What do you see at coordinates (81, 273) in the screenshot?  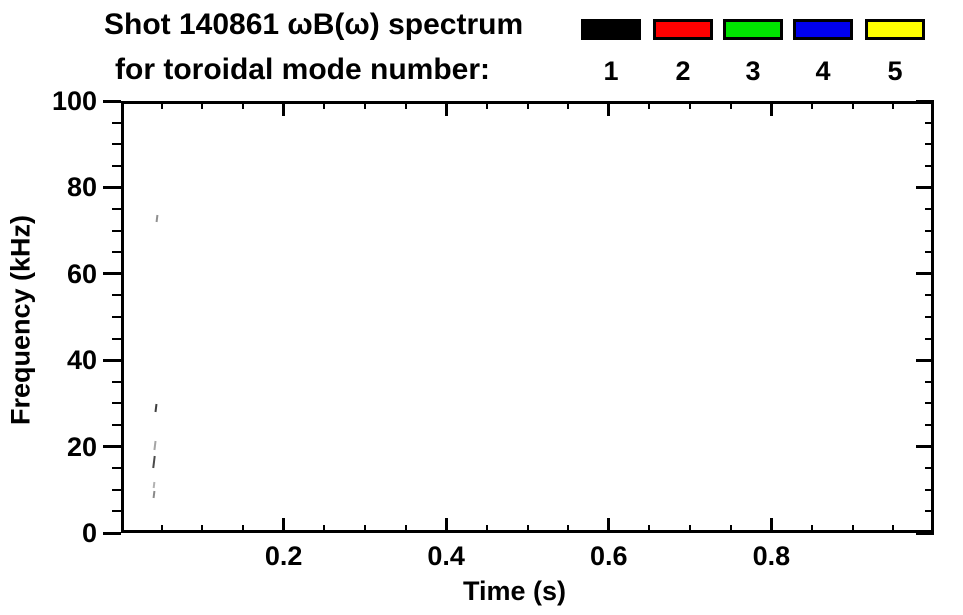 I see `y-tick-label: 60` at bounding box center [81, 273].